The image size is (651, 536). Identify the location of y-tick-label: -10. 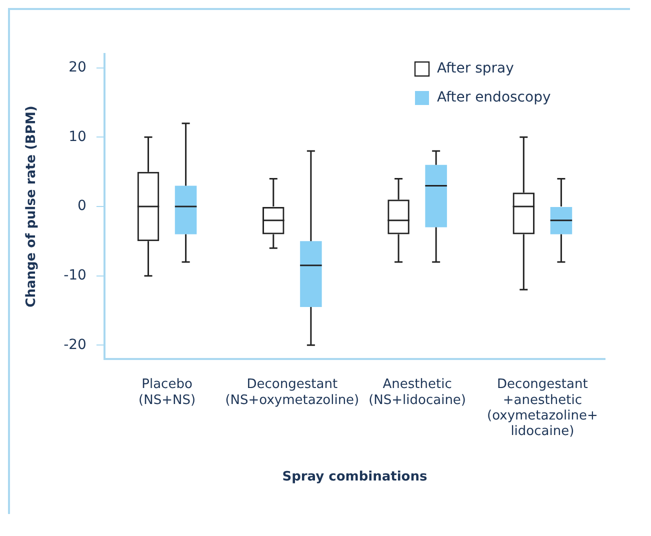
(75, 275).